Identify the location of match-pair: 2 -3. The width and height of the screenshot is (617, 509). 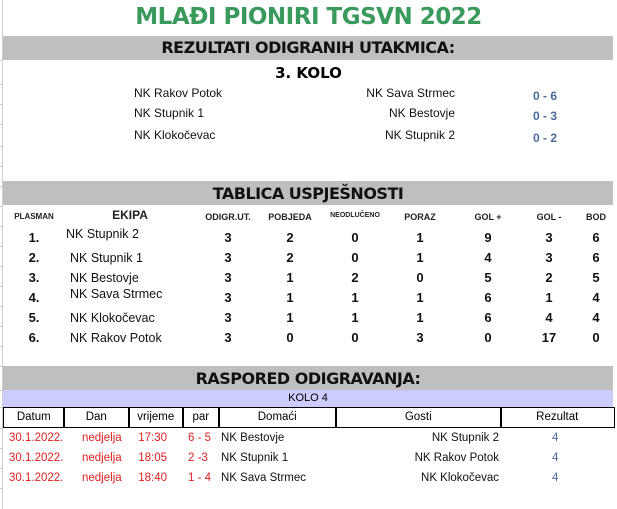
(198, 458).